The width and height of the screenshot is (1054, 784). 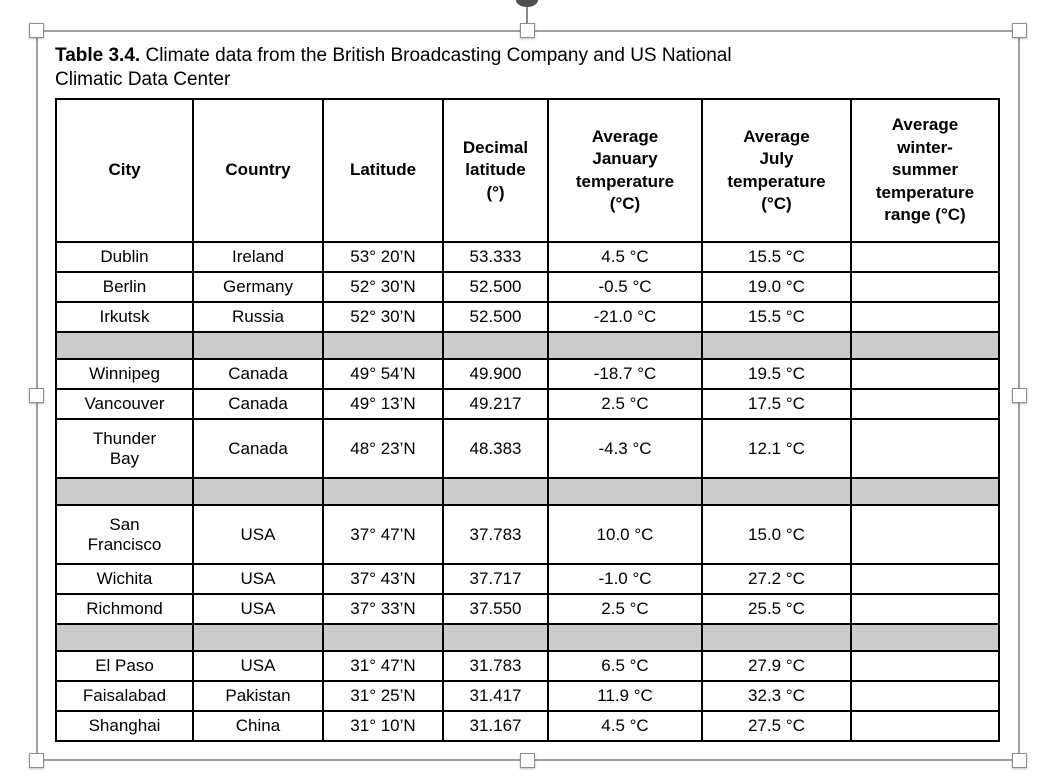 I want to click on cell-jan: -21.0 °C, so click(x=625, y=317).